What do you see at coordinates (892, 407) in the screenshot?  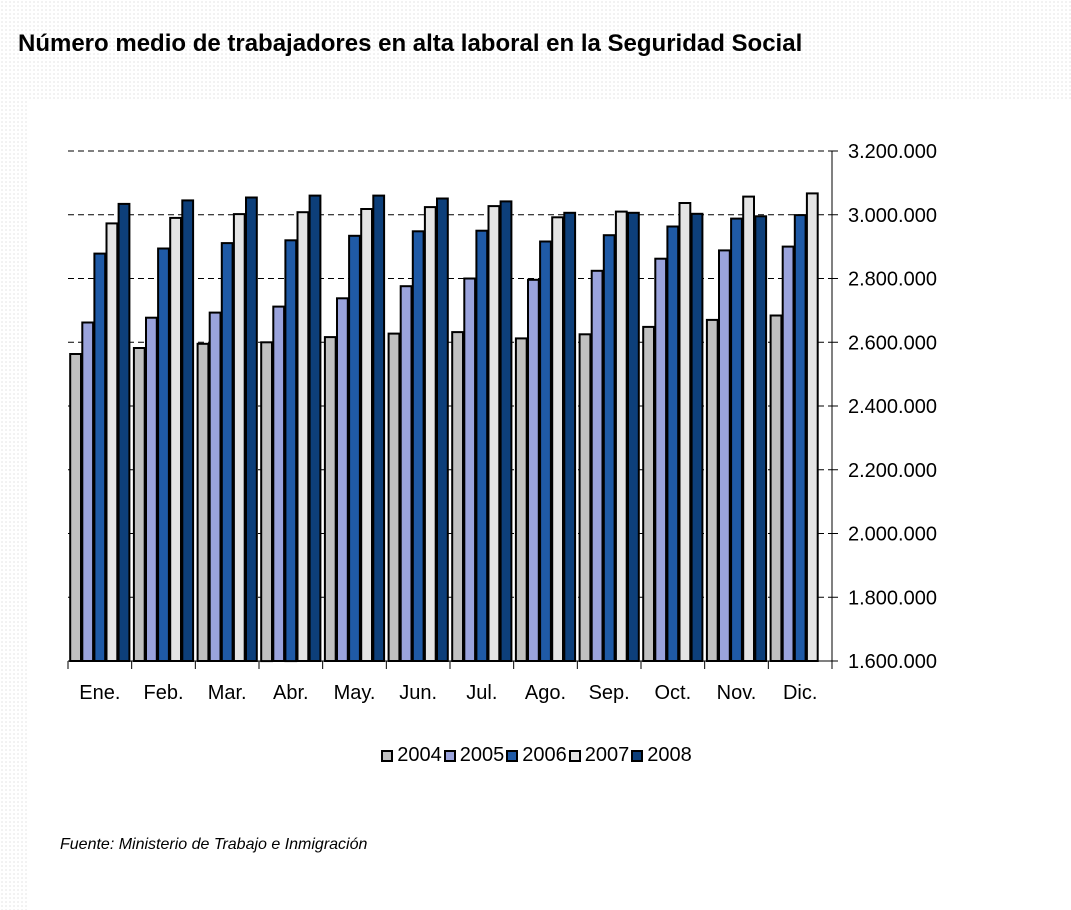 I see `y-tick-label: 2.400.000` at bounding box center [892, 407].